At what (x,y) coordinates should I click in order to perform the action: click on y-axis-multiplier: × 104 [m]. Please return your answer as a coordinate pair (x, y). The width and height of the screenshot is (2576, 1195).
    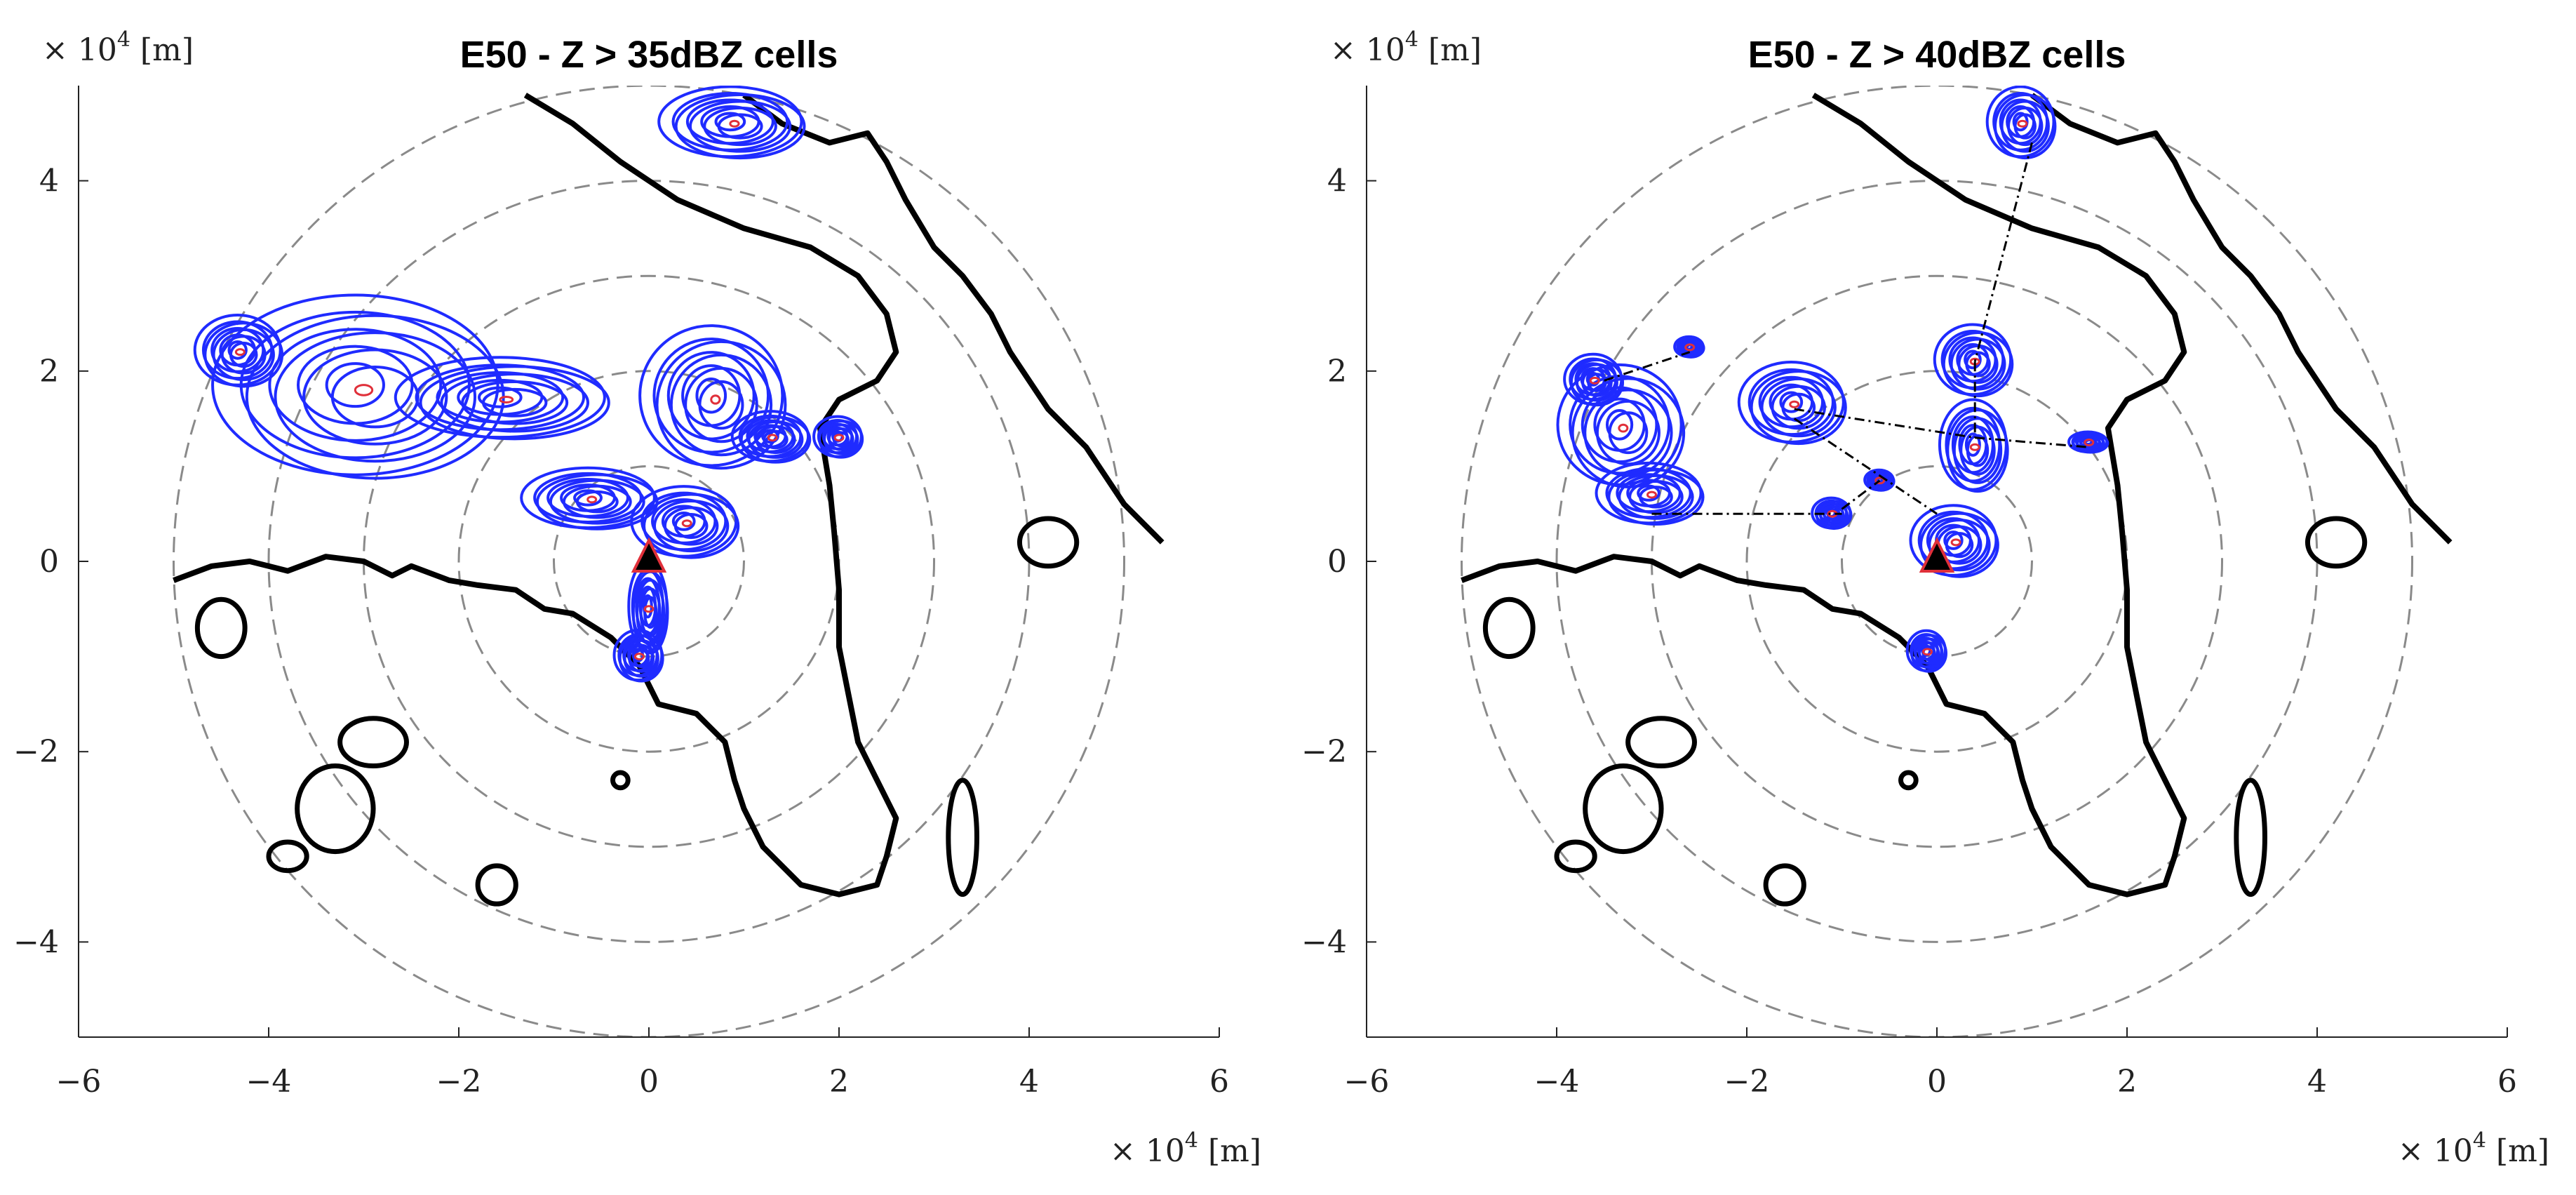
    Looking at the image, I should click on (118, 48).